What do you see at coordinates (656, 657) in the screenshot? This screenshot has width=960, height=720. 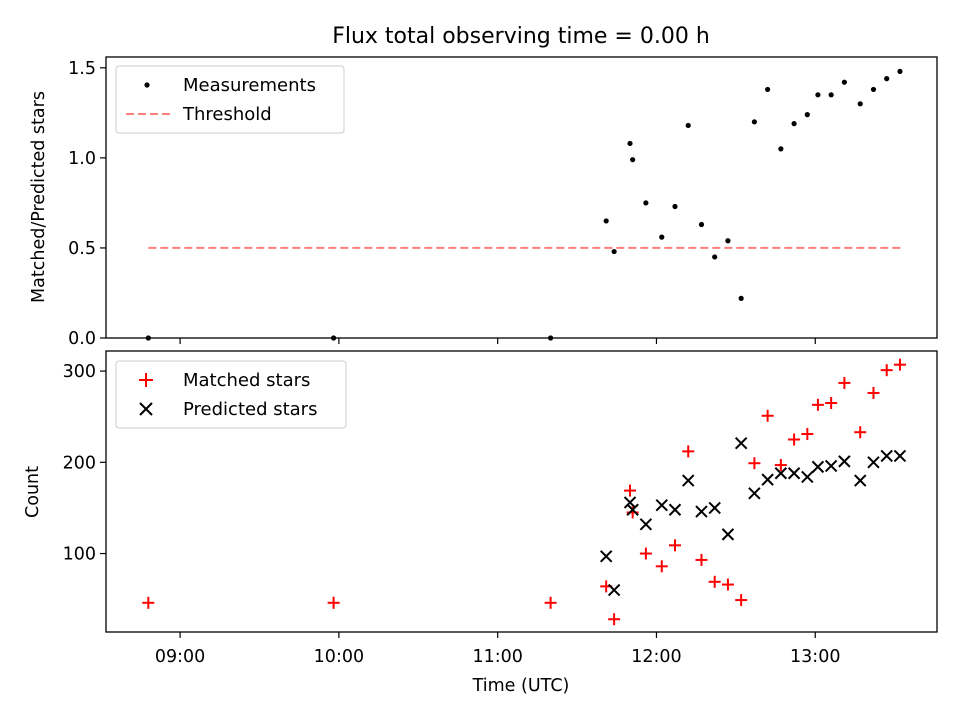 I see `x-tick-label: 12:00` at bounding box center [656, 657].